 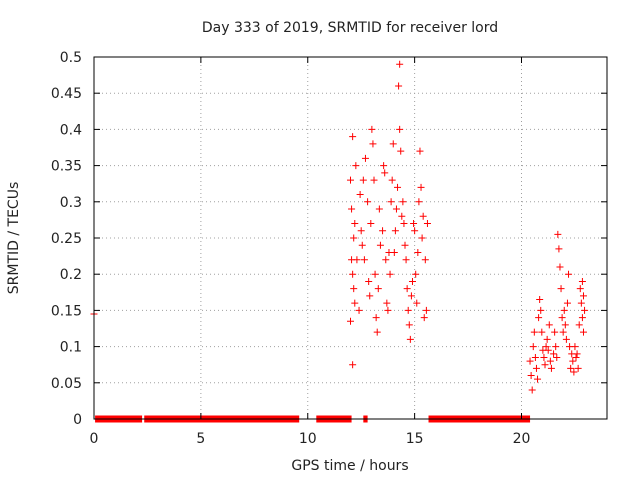 What do you see at coordinates (66, 239) in the screenshot?
I see `y-tick-label: 0.25` at bounding box center [66, 239].